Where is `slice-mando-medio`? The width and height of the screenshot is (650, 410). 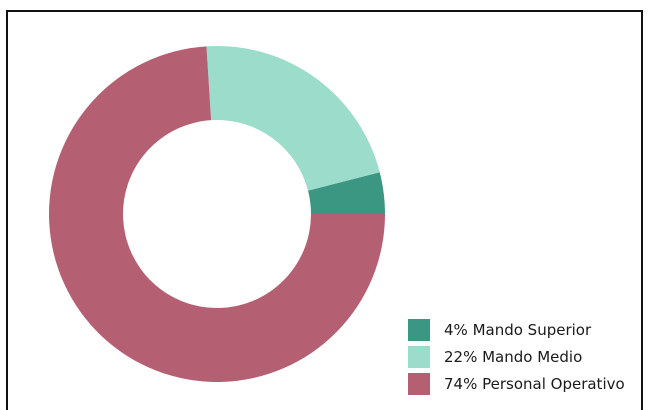
slice-mando-medio is located at coordinates (293, 118).